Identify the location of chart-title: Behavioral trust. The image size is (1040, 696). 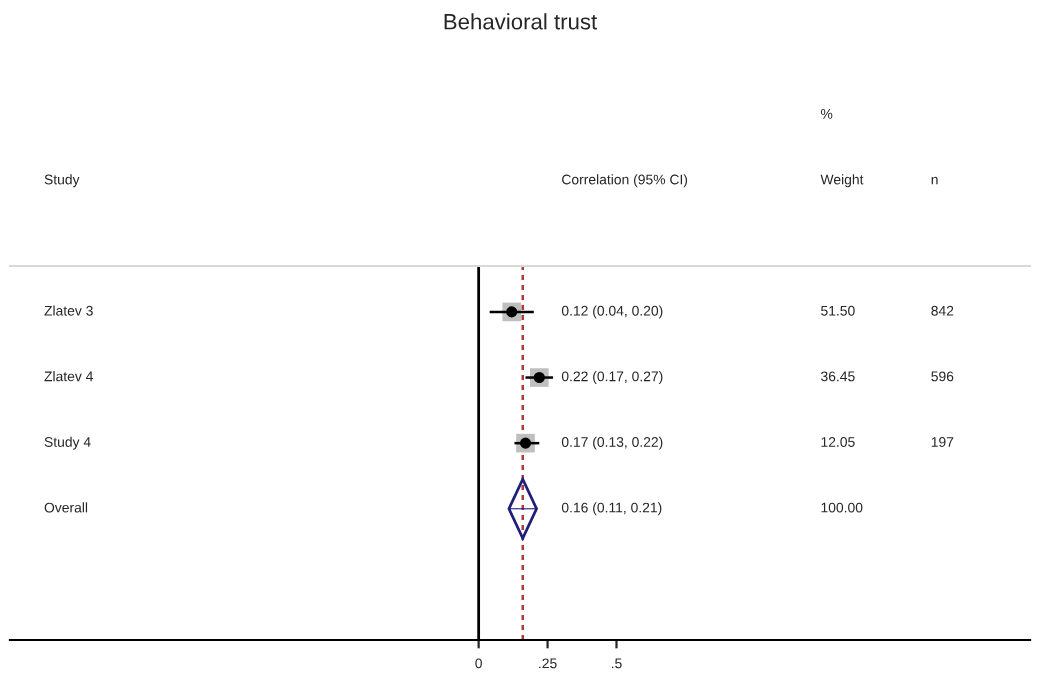
(521, 21).